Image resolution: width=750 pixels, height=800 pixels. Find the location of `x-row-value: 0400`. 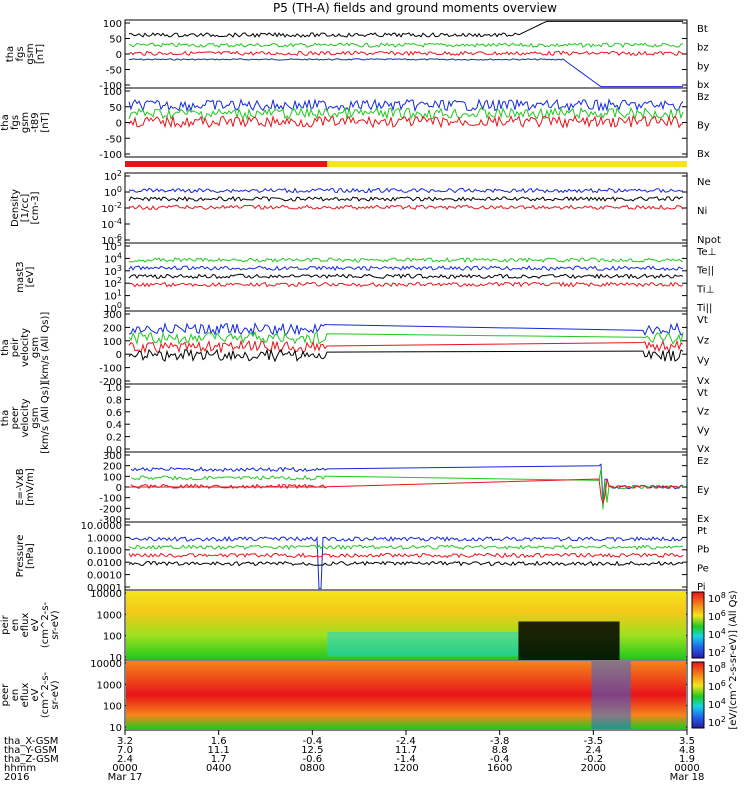

x-row-value: 0400 is located at coordinates (218, 768).